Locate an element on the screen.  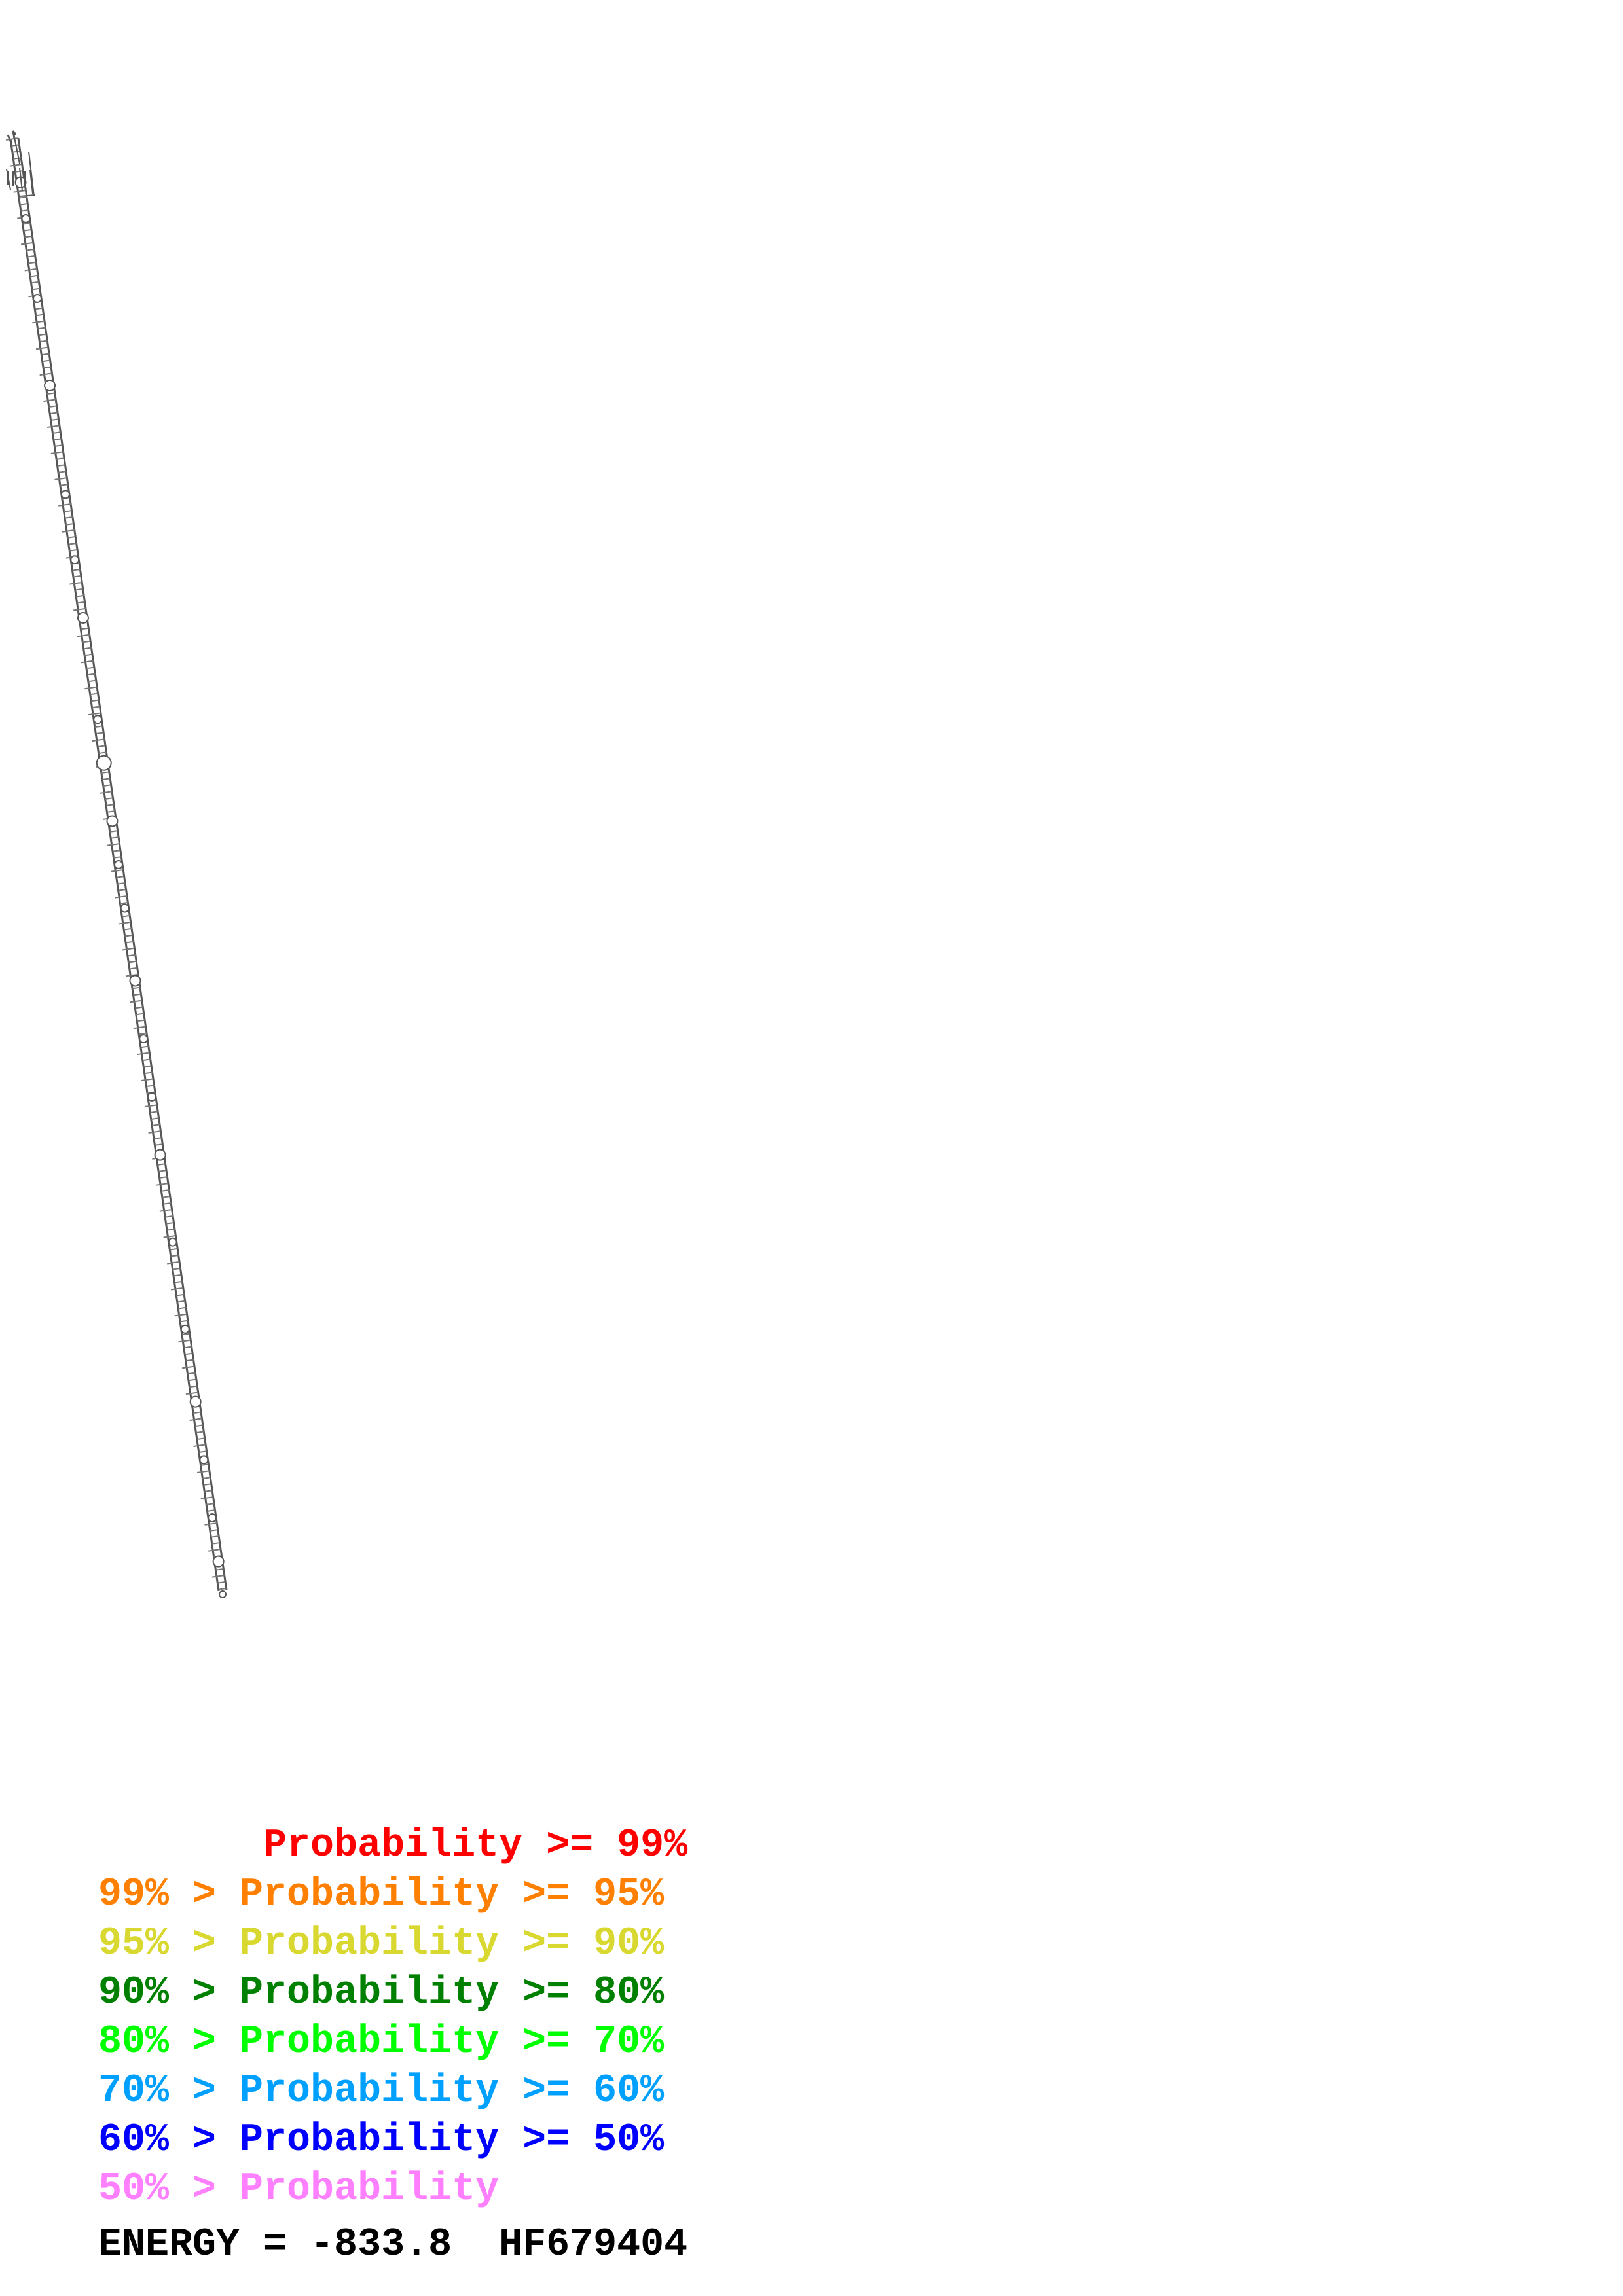
hairpin-loop-bottom is located at coordinates (223, 1594).